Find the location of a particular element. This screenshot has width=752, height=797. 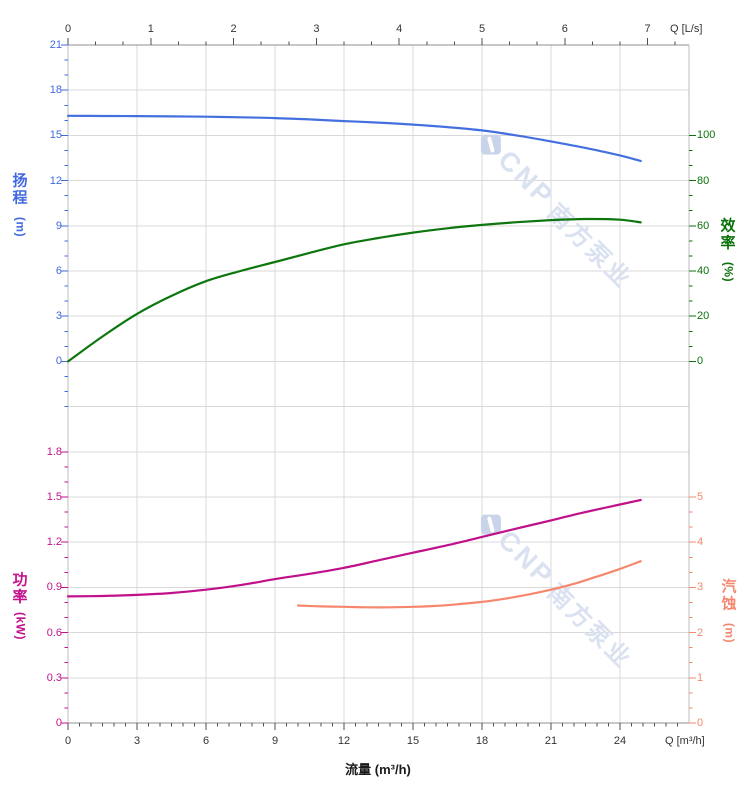

efficiency-axis-title: 效 率 (%) is located at coordinates (728, 253).